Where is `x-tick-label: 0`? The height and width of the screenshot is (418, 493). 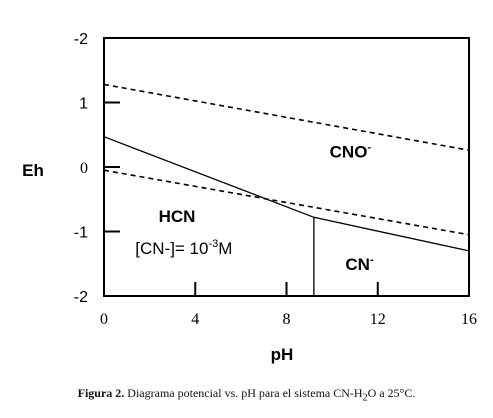
x-tick-label: 0 is located at coordinates (104, 319).